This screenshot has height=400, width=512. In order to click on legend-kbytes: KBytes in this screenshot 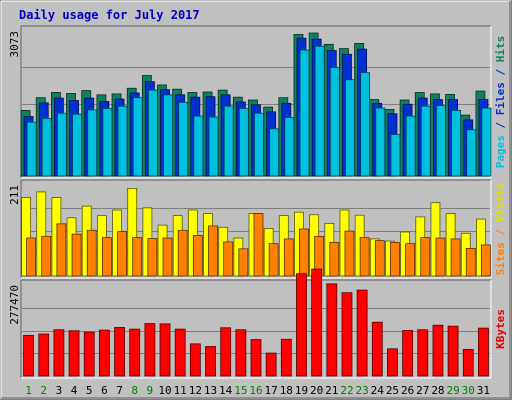, I will do `click(500, 329)`.